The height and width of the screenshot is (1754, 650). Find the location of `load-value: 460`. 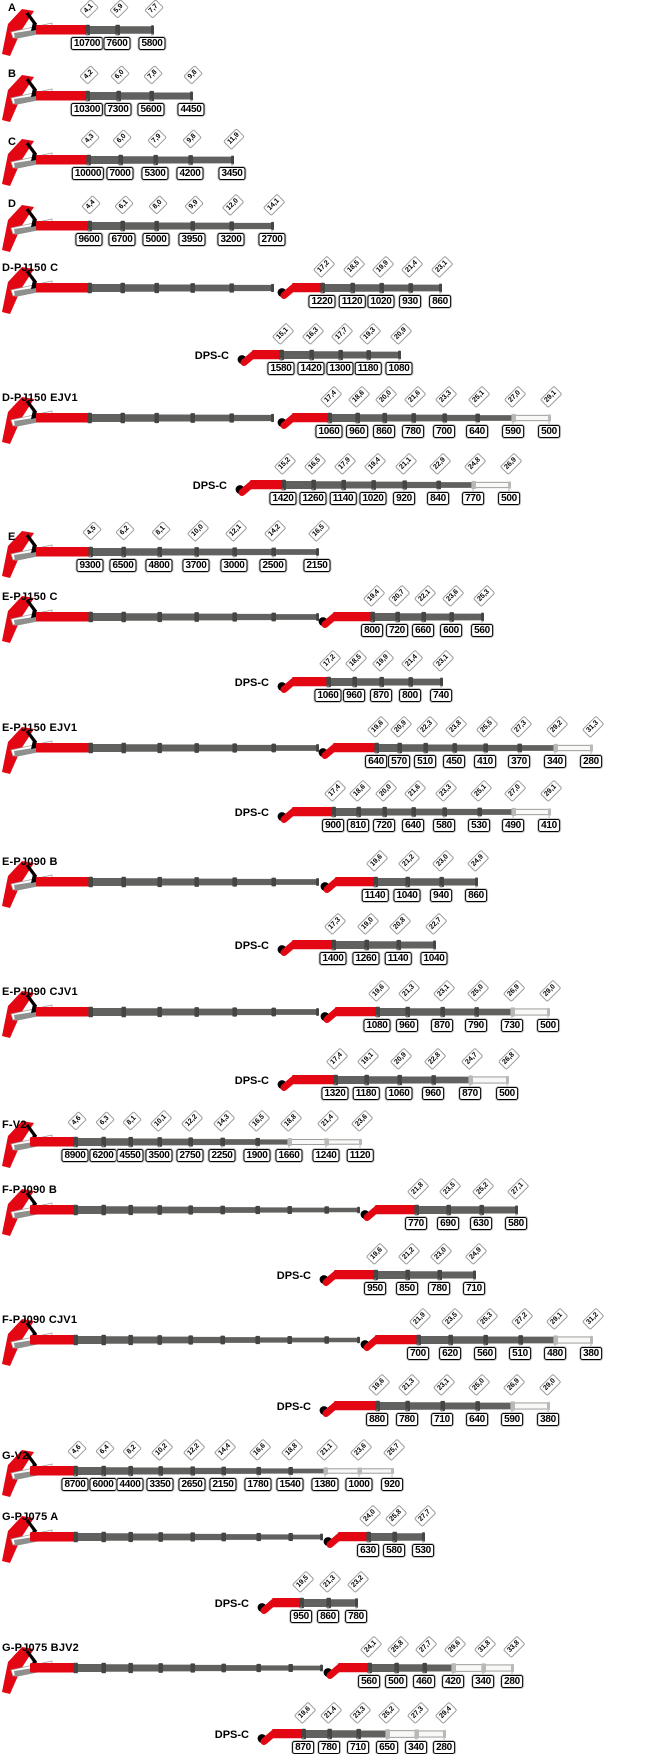

load-value: 460 is located at coordinates (424, 1681).